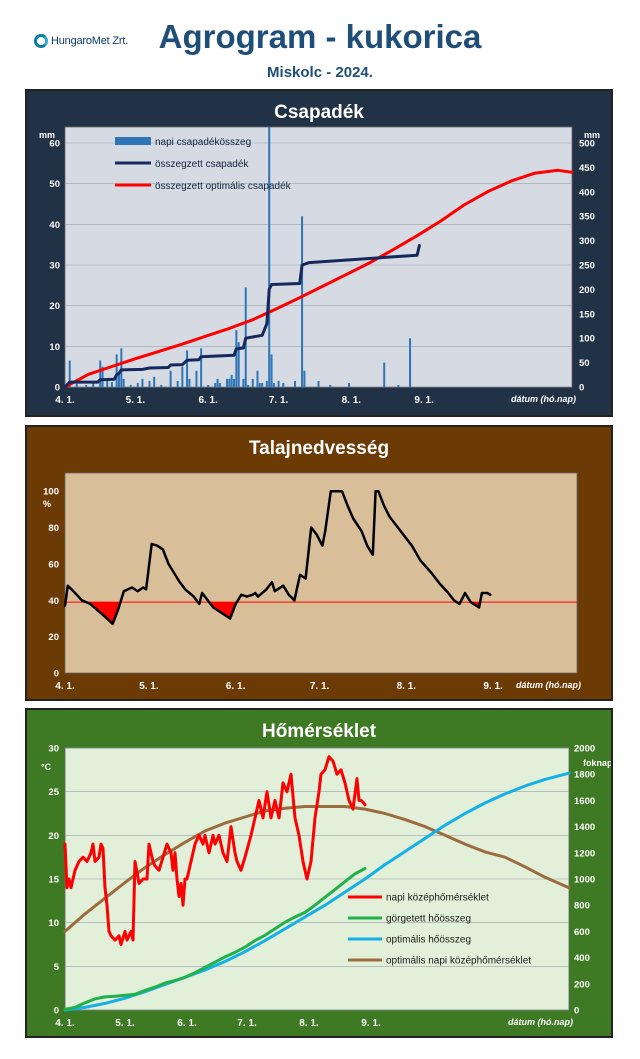 The height and width of the screenshot is (1059, 640). I want to click on y-tick-label: 800, so click(582, 906).